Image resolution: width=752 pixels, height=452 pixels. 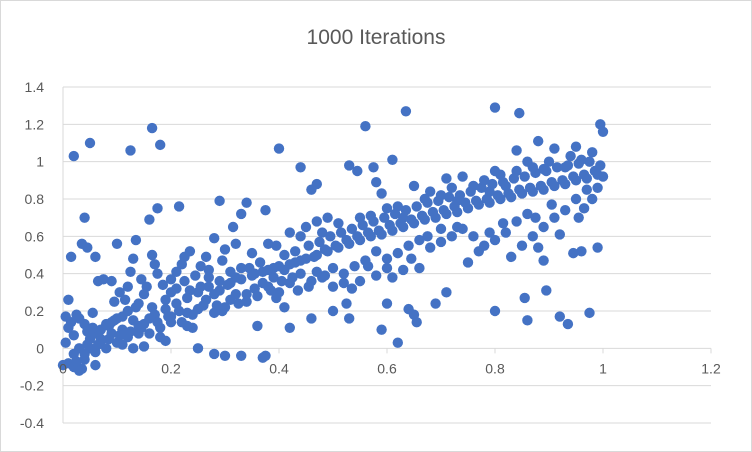 I want to click on chart-title: 1000 Iterations, so click(x=376, y=37).